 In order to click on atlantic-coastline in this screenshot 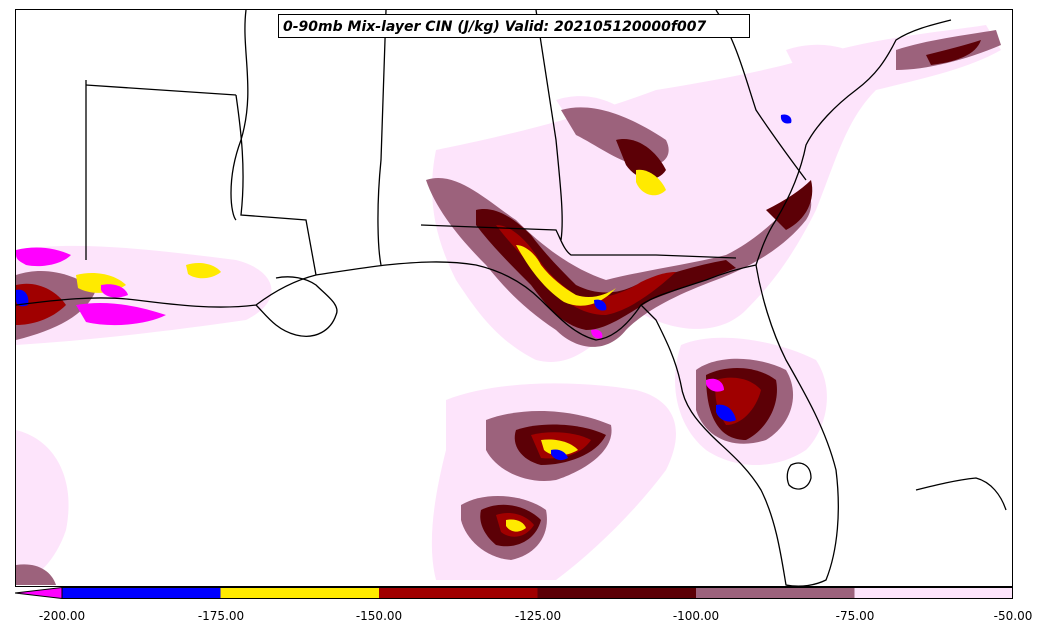, I will do `click(853, 142)`.